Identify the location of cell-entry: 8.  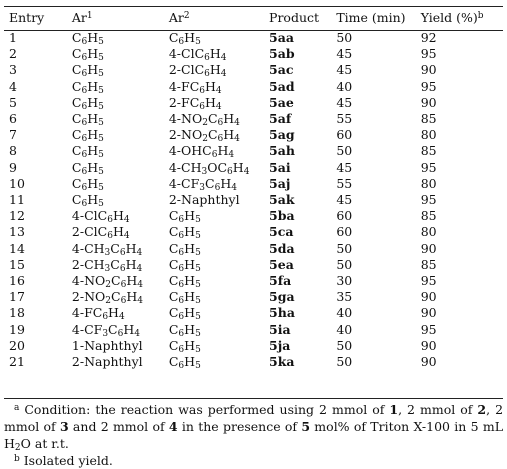
(13, 151).